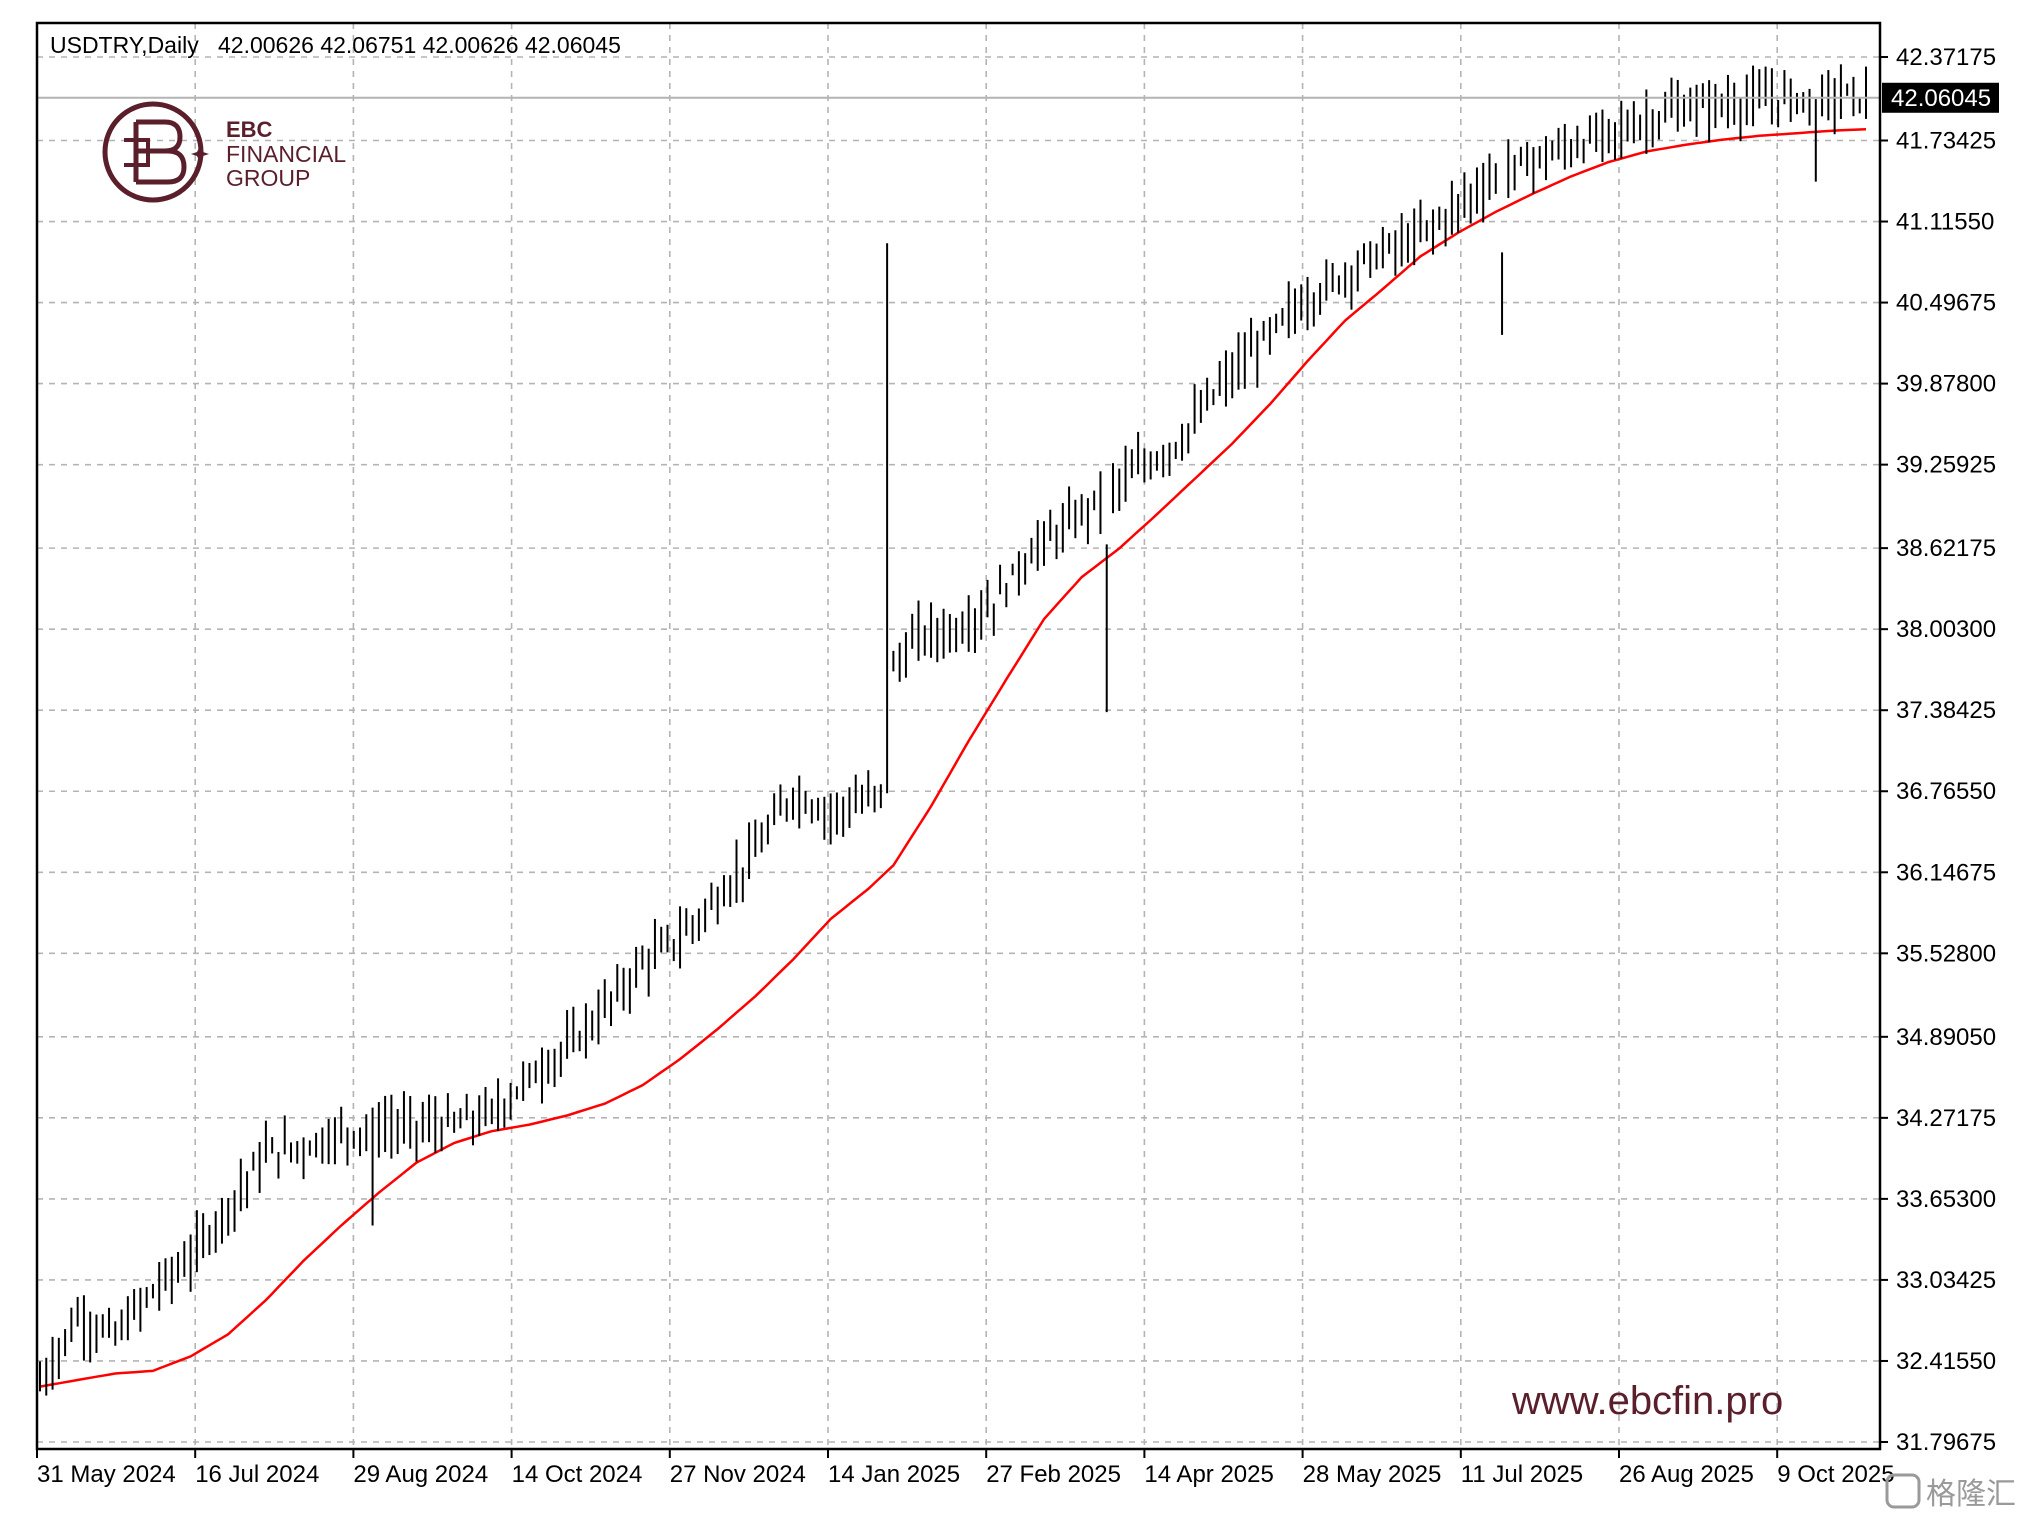  What do you see at coordinates (1686, 1474) in the screenshot?
I see `x-tick-label: 26 Aug 2025` at bounding box center [1686, 1474].